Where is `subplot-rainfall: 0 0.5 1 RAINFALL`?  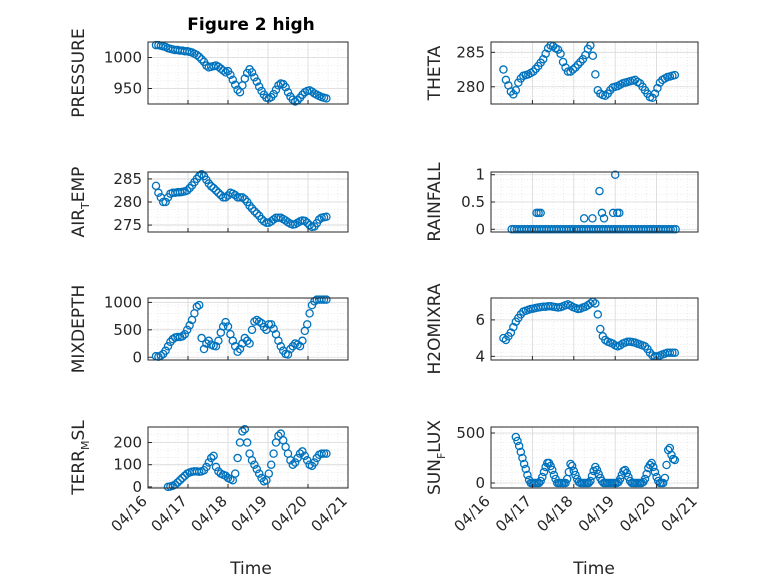 subplot-rainfall: 0 0.5 1 RAINFALL is located at coordinates (562, 202).